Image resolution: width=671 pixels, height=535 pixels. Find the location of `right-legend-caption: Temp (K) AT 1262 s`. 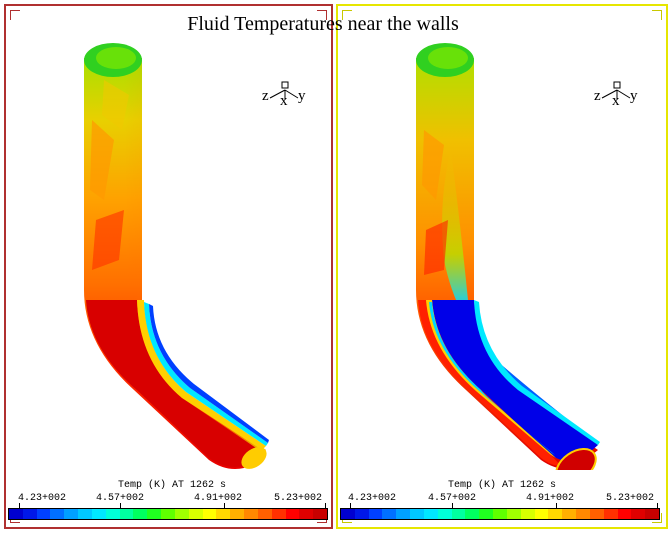

right-legend-caption: Temp (K) AT 1262 s is located at coordinates (502, 485).